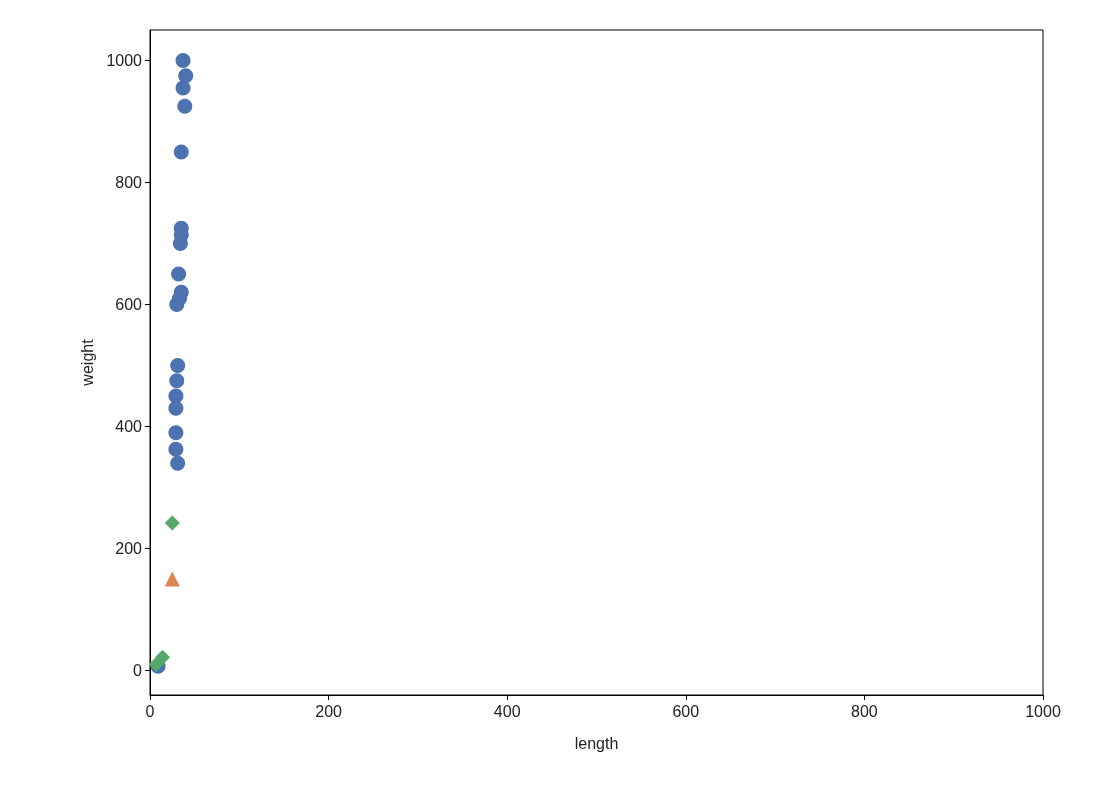  I want to click on x-tick-label: 600, so click(686, 711).